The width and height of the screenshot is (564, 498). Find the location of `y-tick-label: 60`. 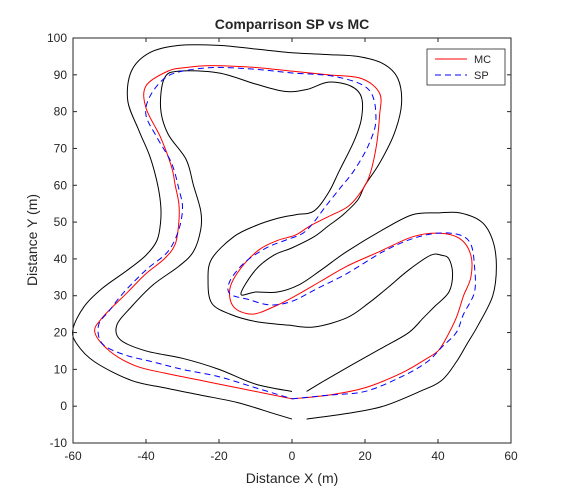

y-tick-label: 60 is located at coordinates (61, 185).